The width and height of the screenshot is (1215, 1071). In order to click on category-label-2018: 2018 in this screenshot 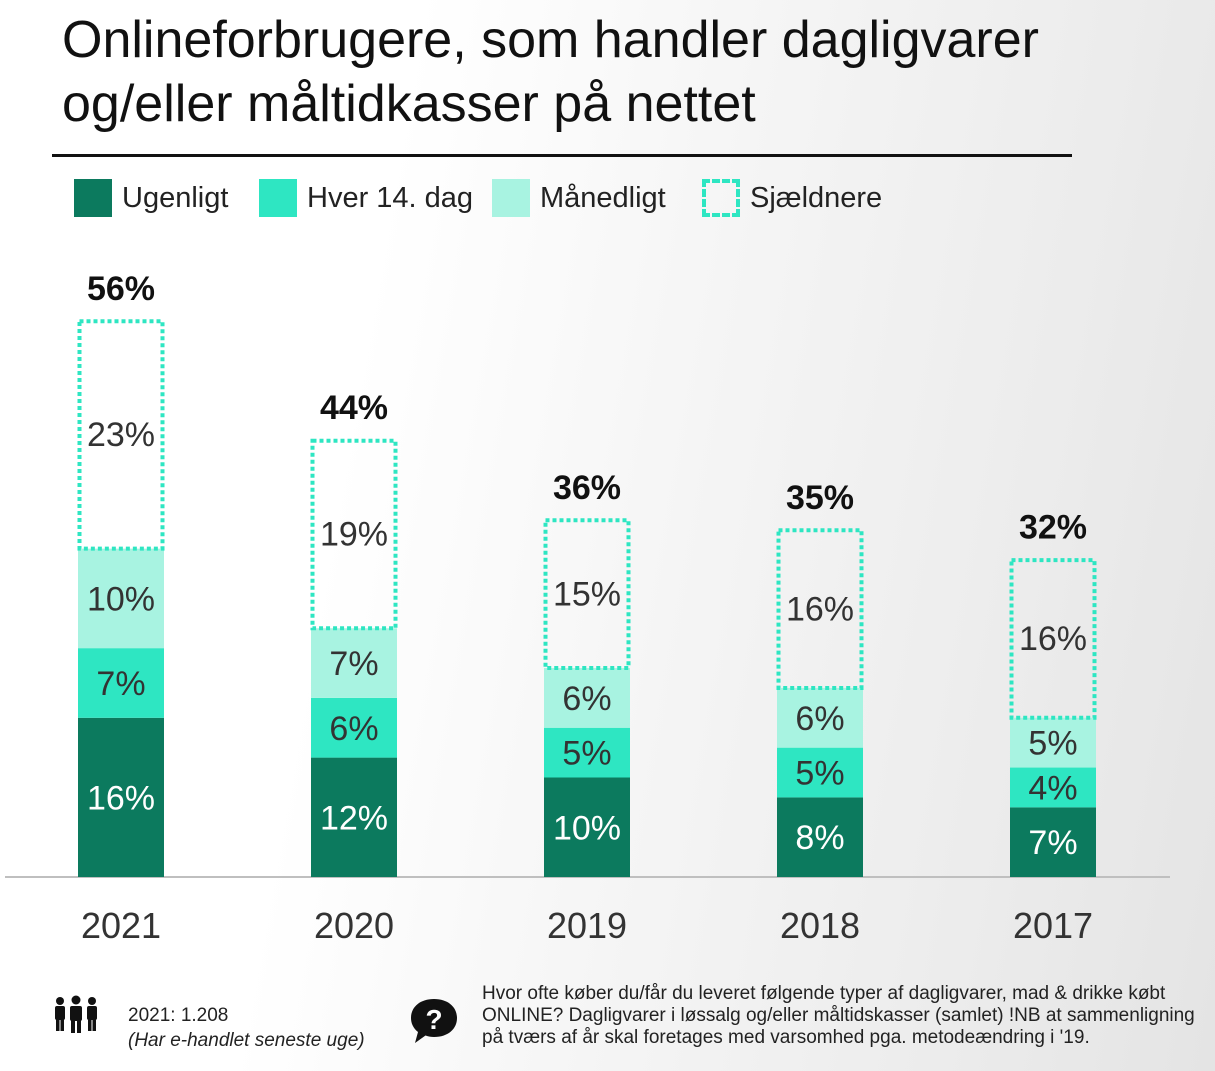, I will do `click(820, 925)`.